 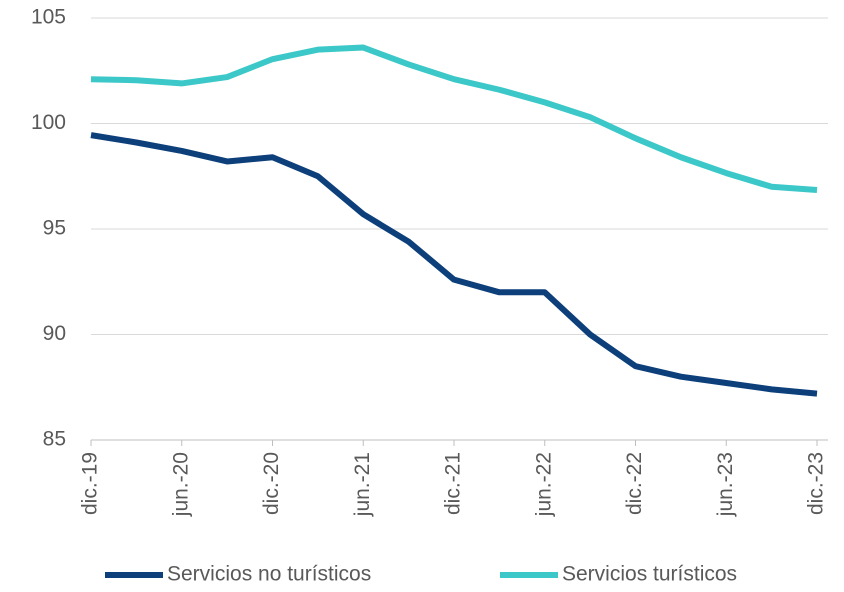 I want to click on y-tick-label: 100, so click(x=48, y=122).